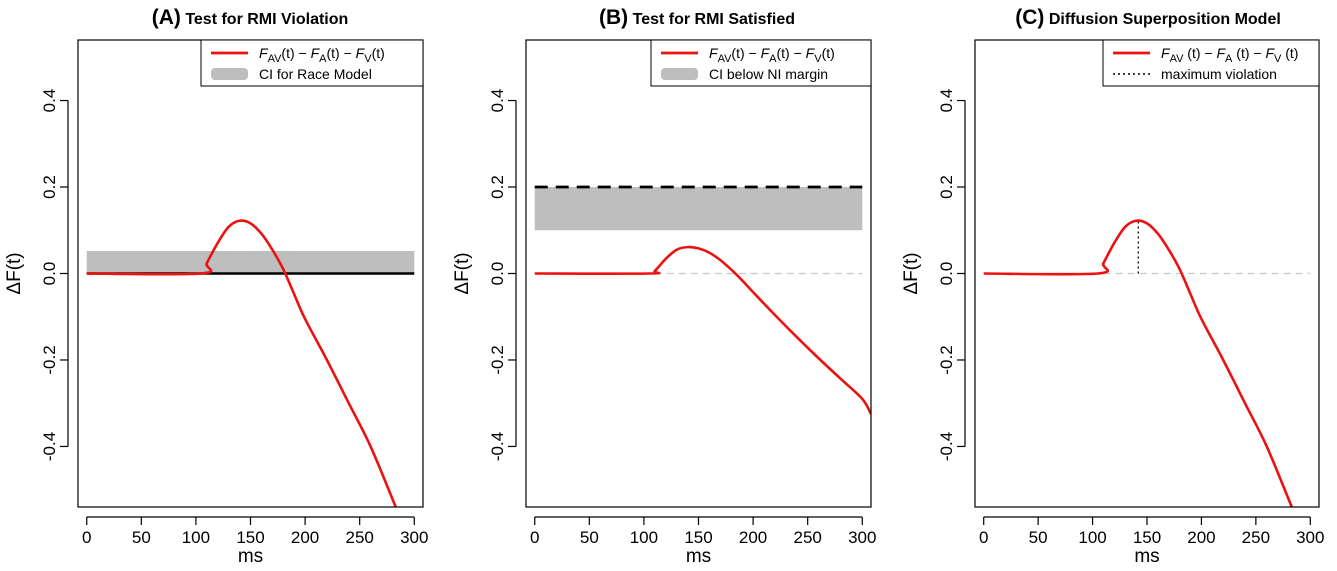 This screenshot has width=1337, height=571. I want to click on panel-letter: (A), so click(166, 17).